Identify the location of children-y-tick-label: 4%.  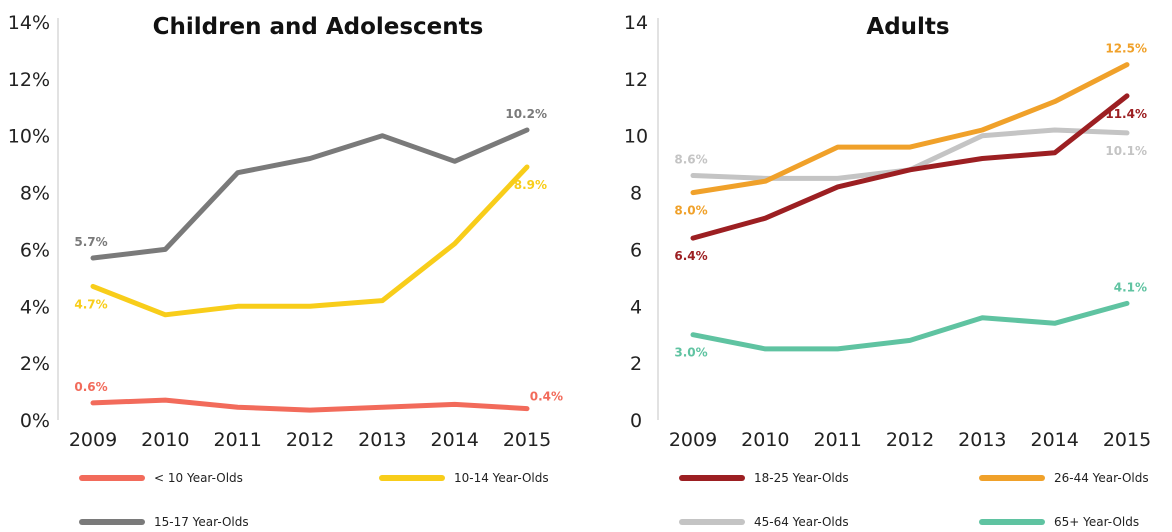
(35, 307).